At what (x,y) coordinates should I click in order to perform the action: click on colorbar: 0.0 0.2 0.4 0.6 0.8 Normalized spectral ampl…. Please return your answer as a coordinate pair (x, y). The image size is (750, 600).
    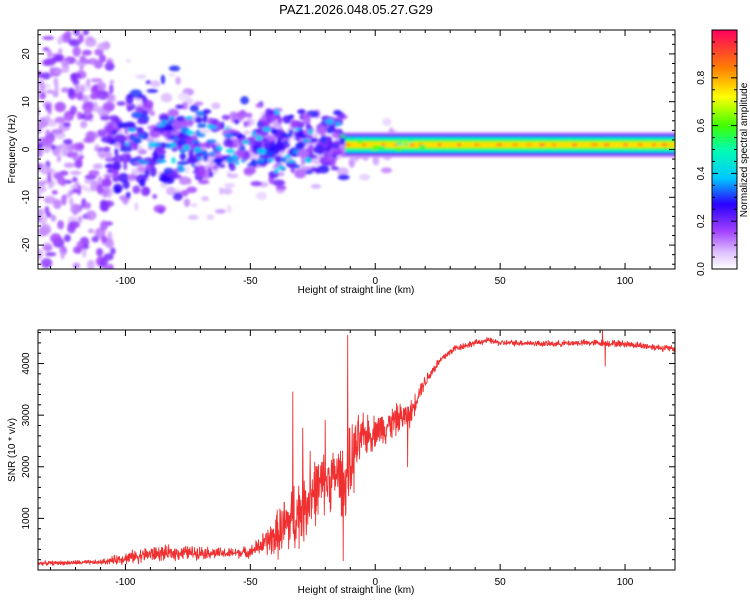
    Looking at the image, I should click on (723, 152).